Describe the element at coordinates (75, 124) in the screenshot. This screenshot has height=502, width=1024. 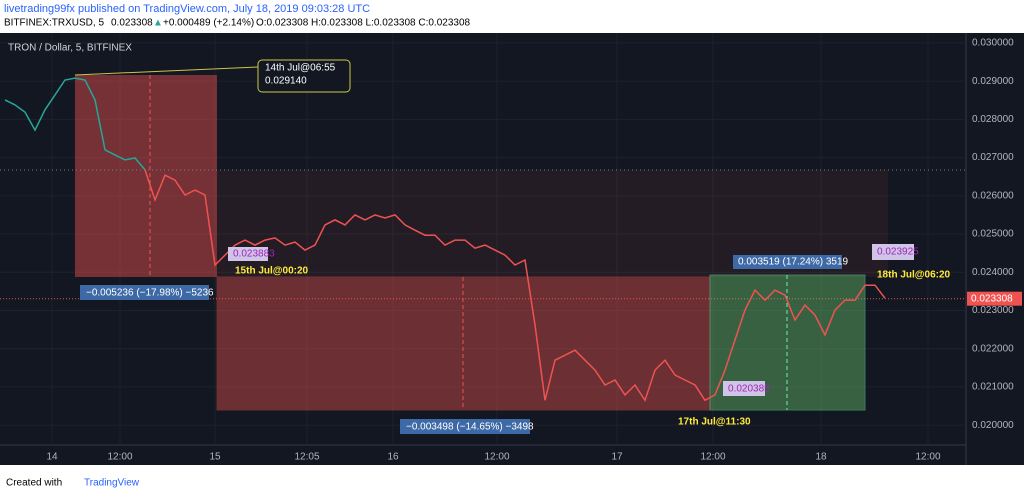
I see `price-line-series` at that location.